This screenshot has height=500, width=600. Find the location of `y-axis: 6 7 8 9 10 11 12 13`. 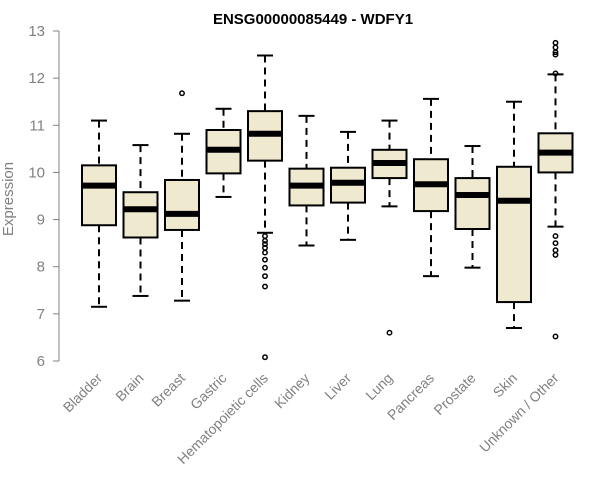

y-axis: 6 7 8 9 10 11 12 13 is located at coordinates (44, 196).